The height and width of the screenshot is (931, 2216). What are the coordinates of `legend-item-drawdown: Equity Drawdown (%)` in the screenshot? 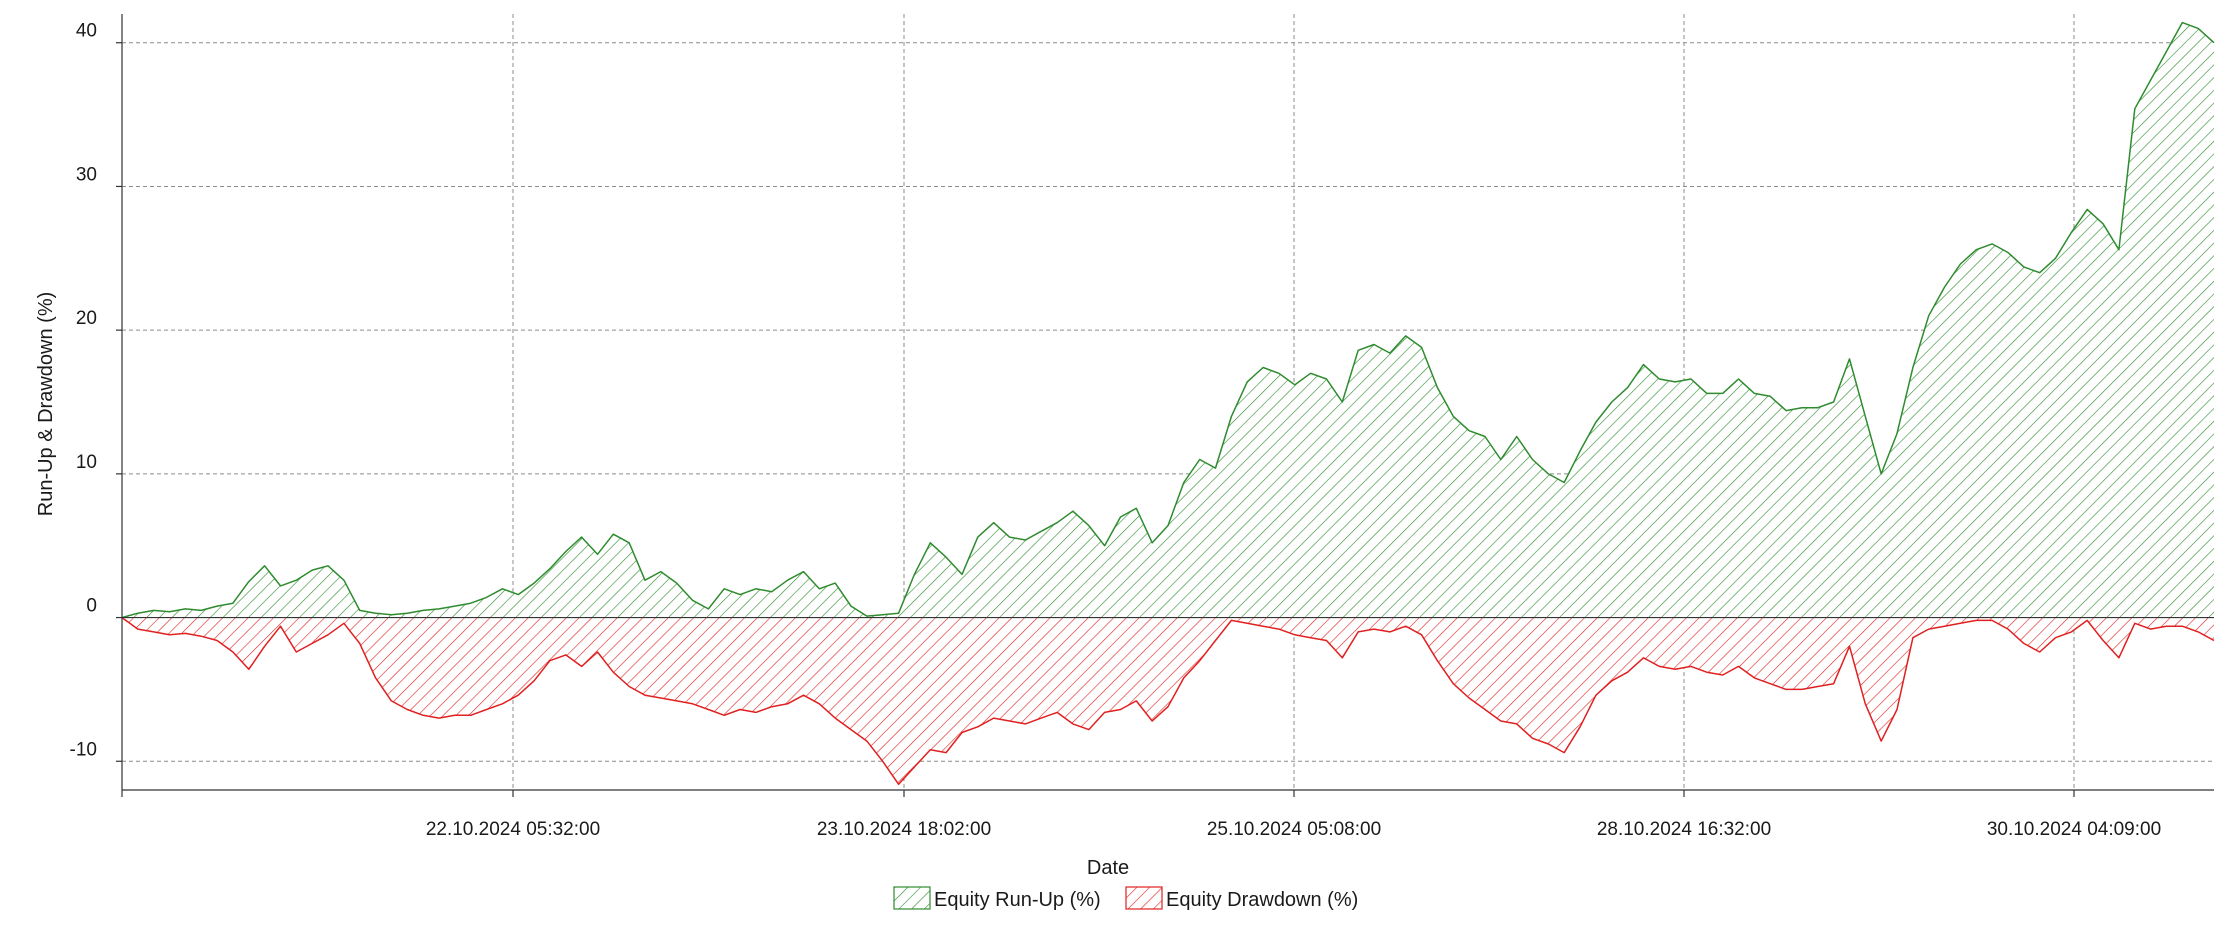 It's located at (1241, 898).